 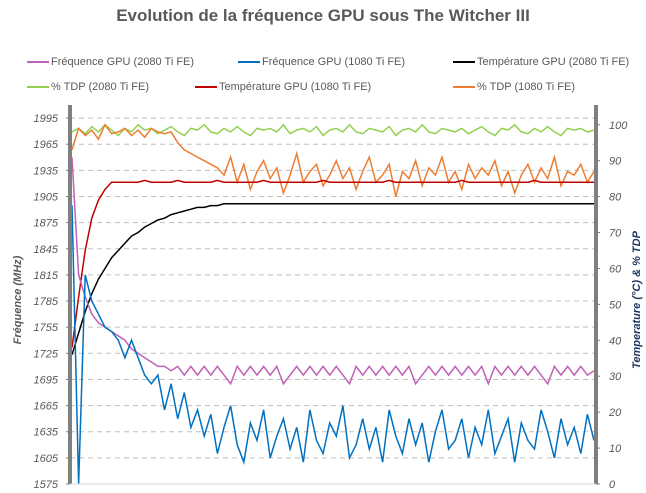 What do you see at coordinates (46, 171) in the screenshot?
I see `y-tick-label-left: 1935` at bounding box center [46, 171].